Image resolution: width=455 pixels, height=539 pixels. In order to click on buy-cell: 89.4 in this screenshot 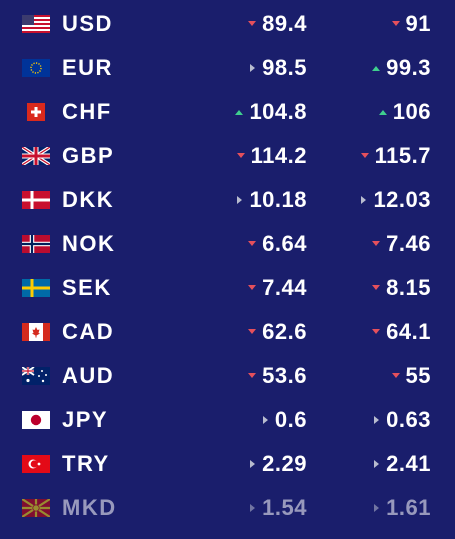, I will do `click(277, 24)`.